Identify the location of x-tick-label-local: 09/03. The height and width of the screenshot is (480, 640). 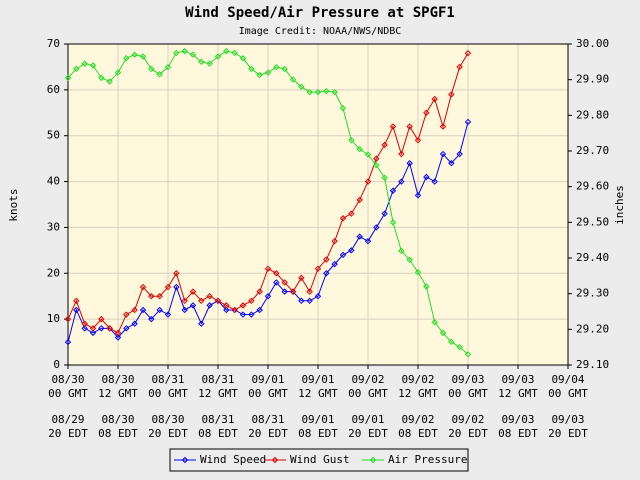
(517, 419).